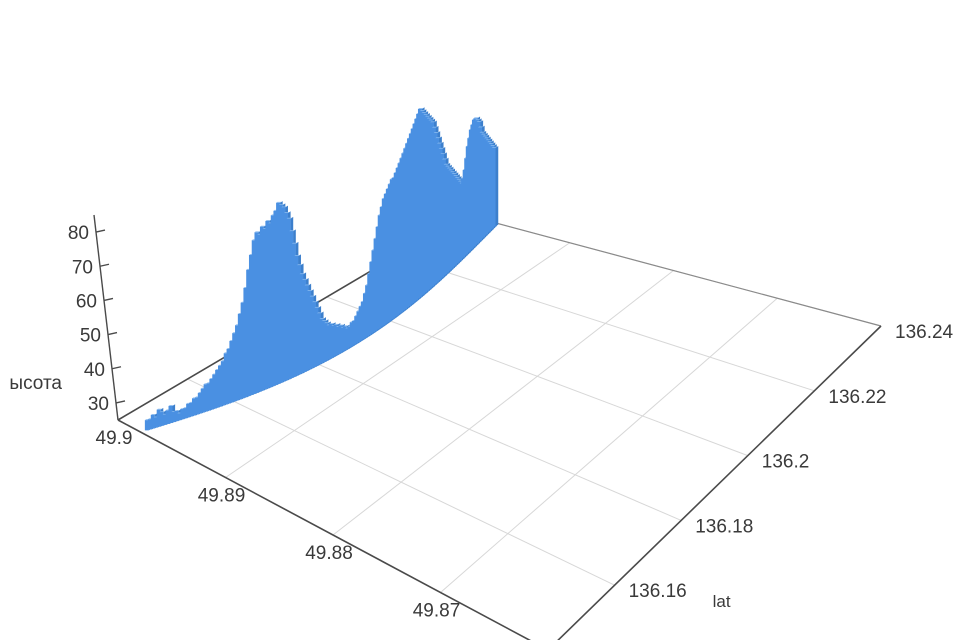 The image size is (960, 640). Describe the element at coordinates (98, 404) in the screenshot. I see `z-tick-label: 30` at that location.